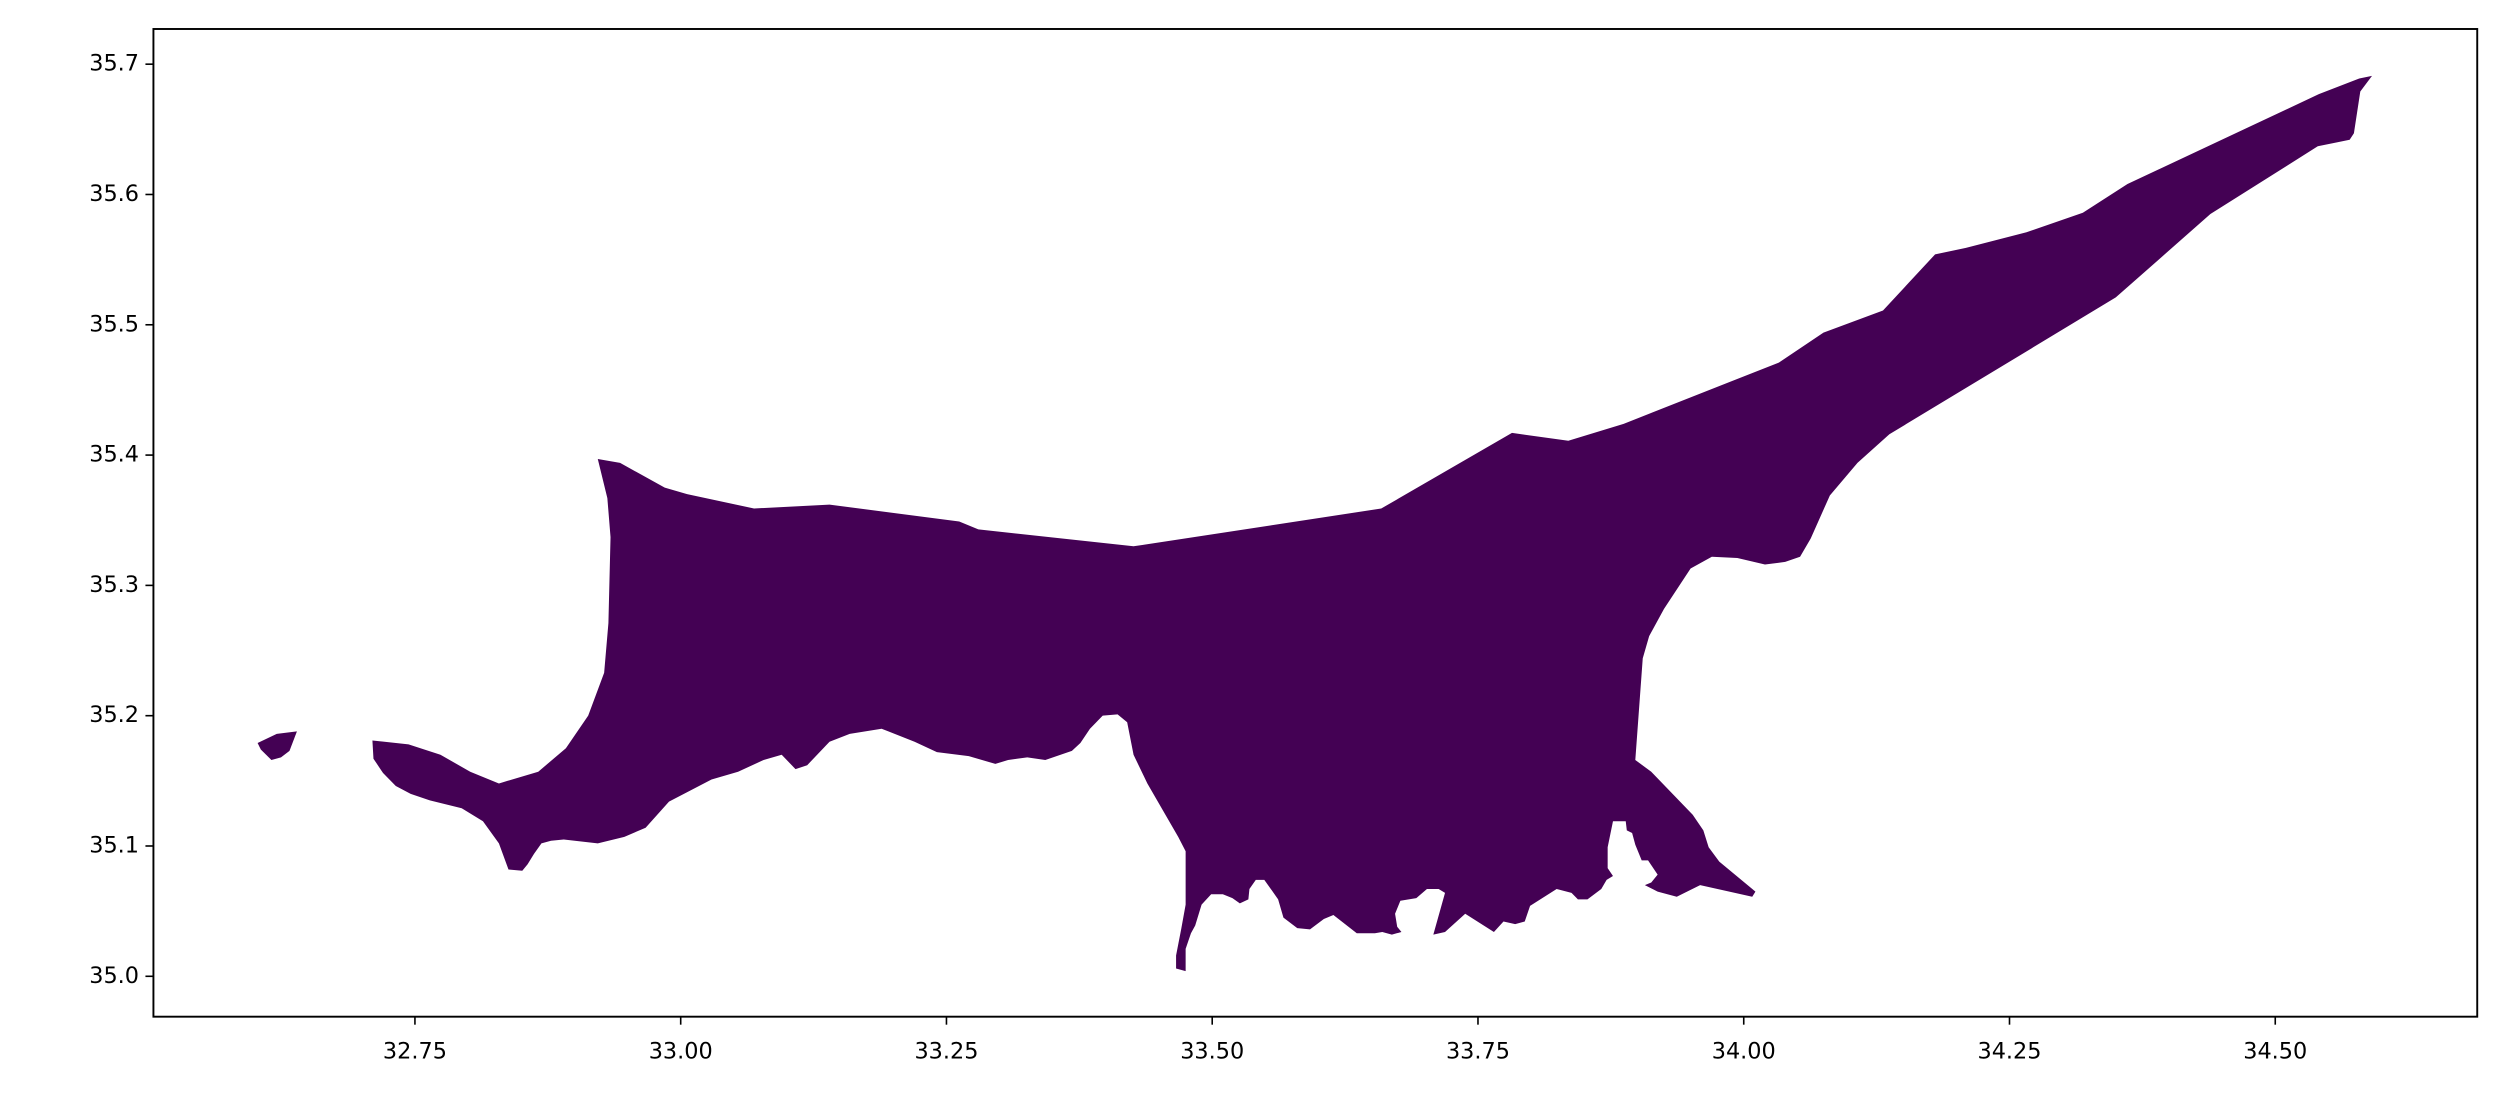 The height and width of the screenshot is (1116, 2506). Describe the element at coordinates (2275, 1051) in the screenshot. I see `x-tick-label: 34.50` at that location.